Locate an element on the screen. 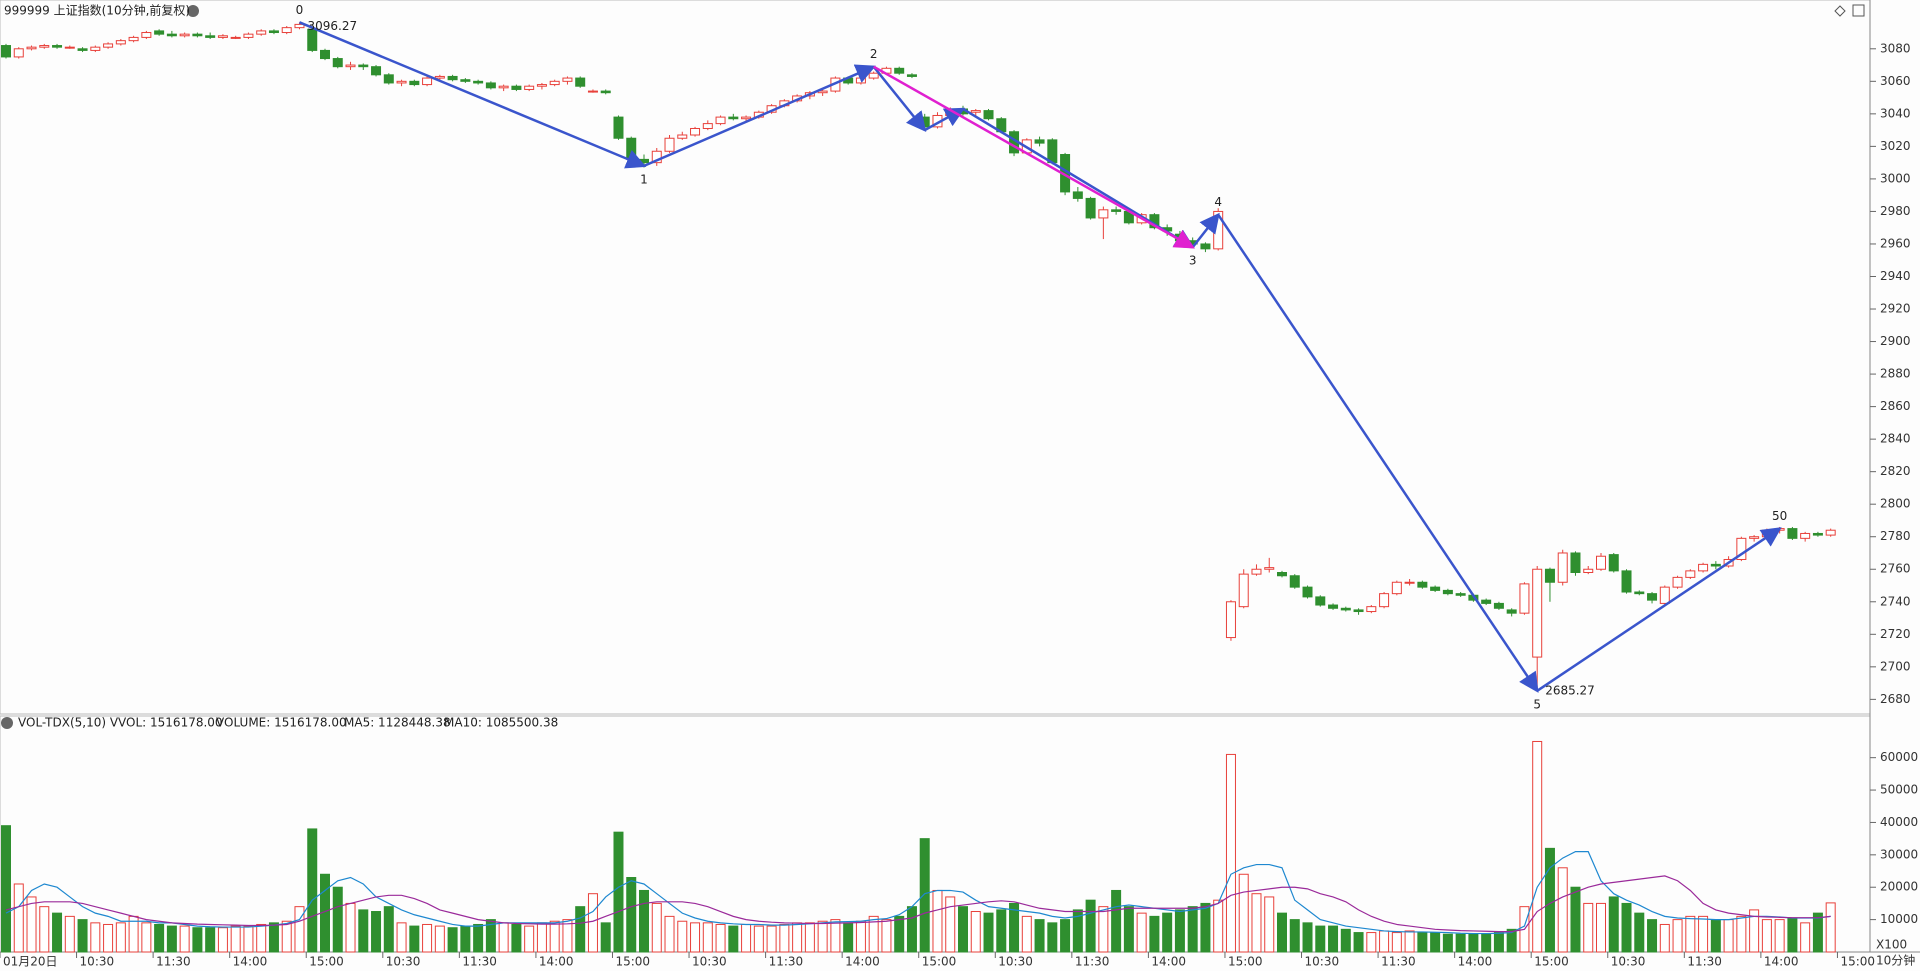 This screenshot has height=971, width=1920. x-tick-label: 01月20日 is located at coordinates (30, 962).